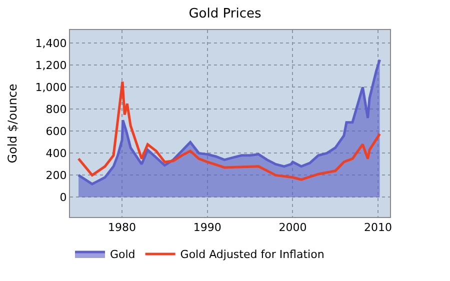  Describe the element at coordinates (63, 197) in the screenshot. I see `y-tick-label: 0` at that location.